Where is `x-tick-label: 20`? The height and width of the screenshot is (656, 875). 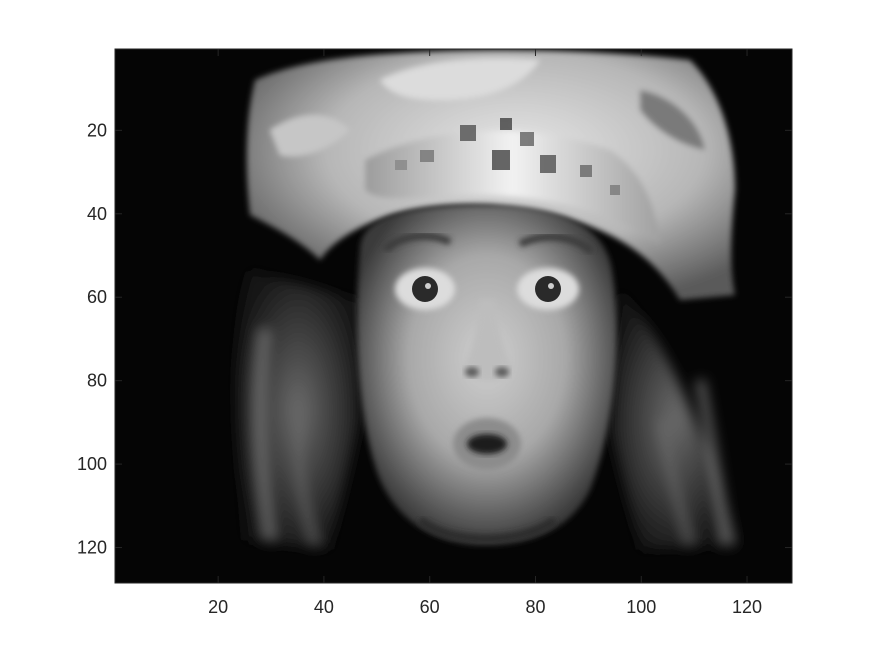
x-tick-label: 20 is located at coordinates (218, 607).